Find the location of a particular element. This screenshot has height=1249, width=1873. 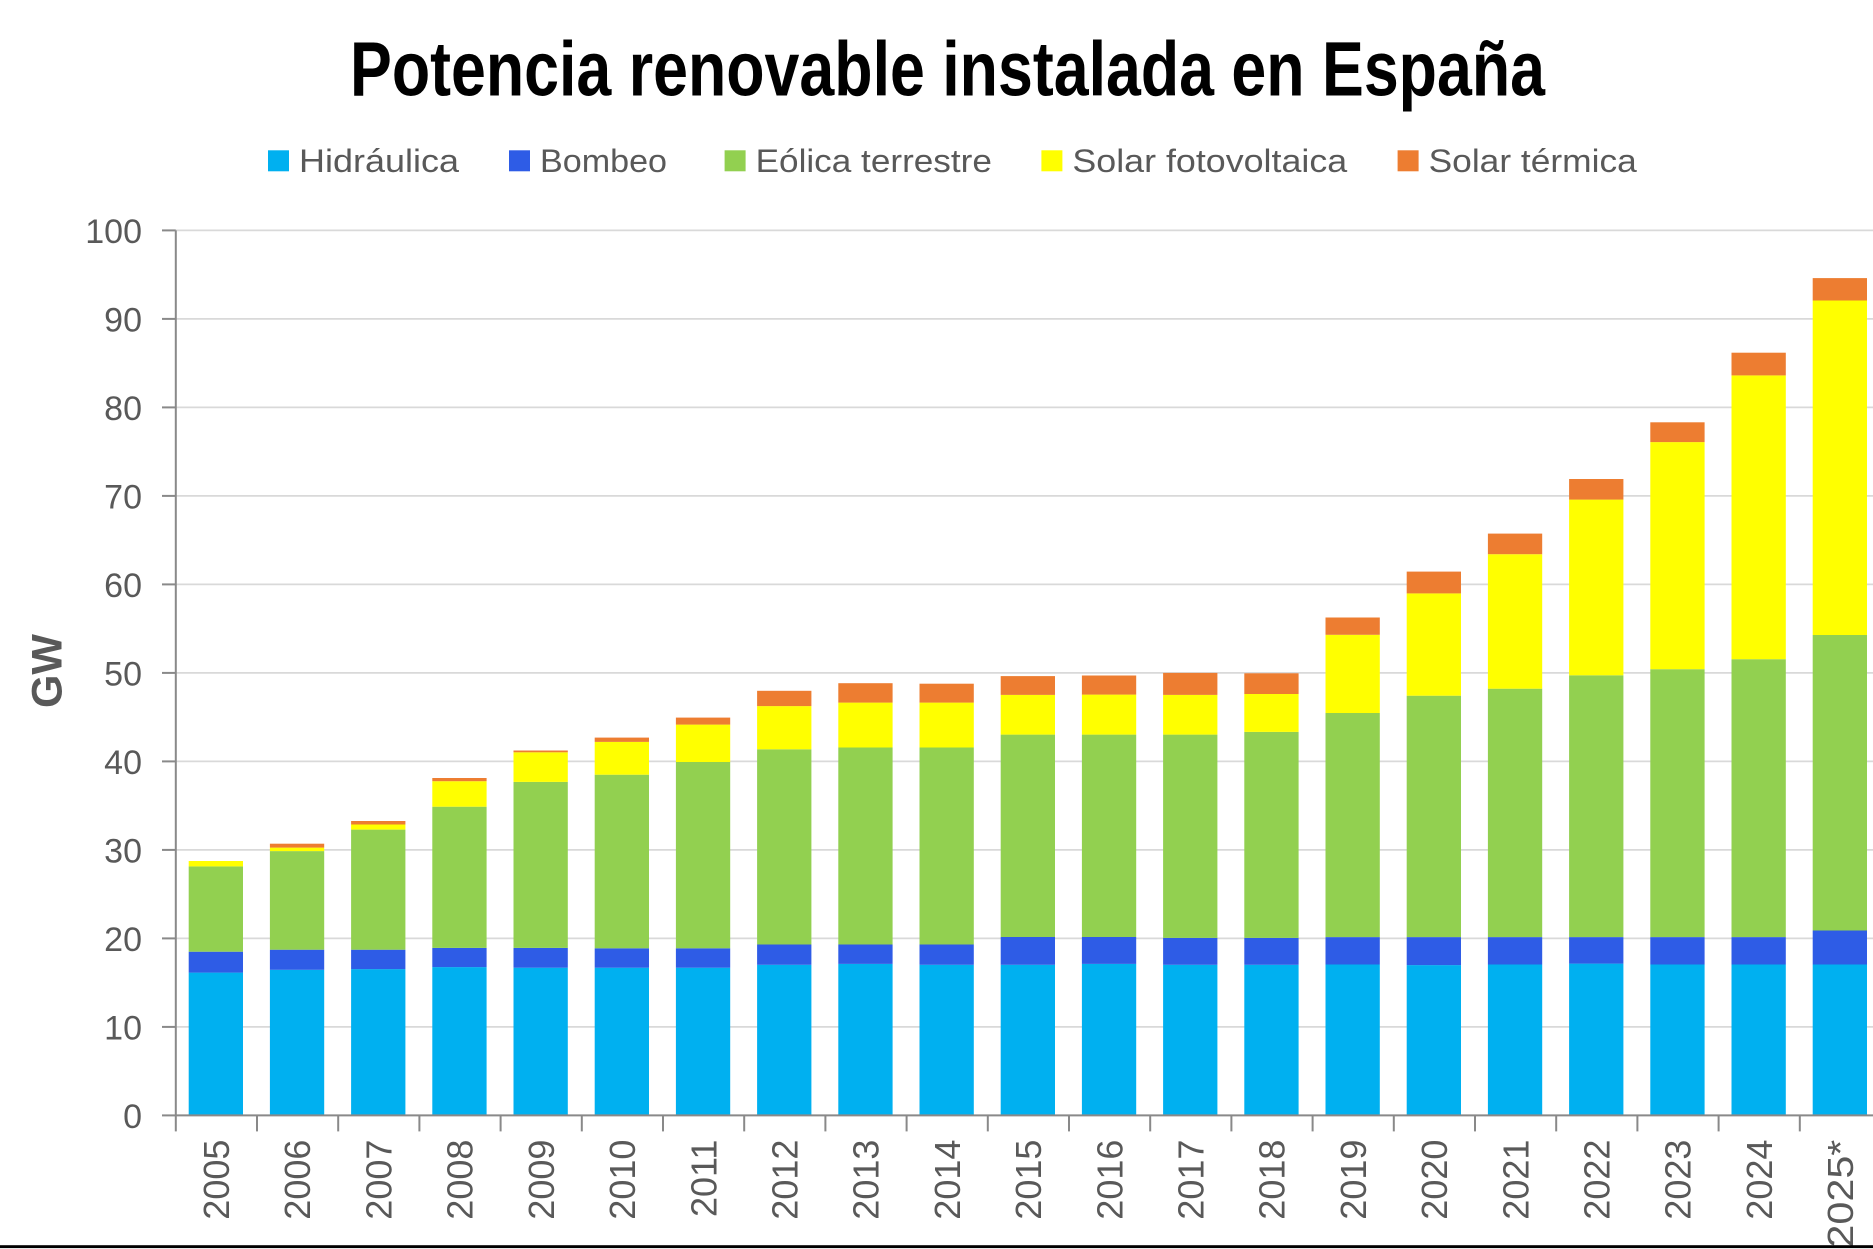

svg-text: 2022 is located at coordinates (1597, 1180).